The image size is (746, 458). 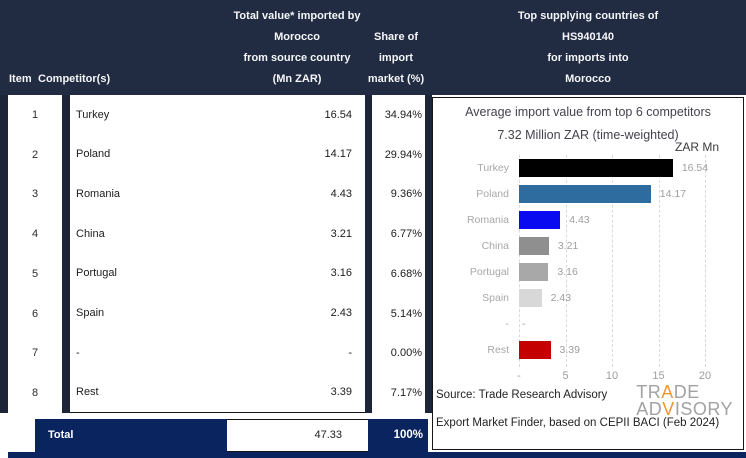 I want to click on bar-row: Portugal 3.16, so click(x=588, y=272).